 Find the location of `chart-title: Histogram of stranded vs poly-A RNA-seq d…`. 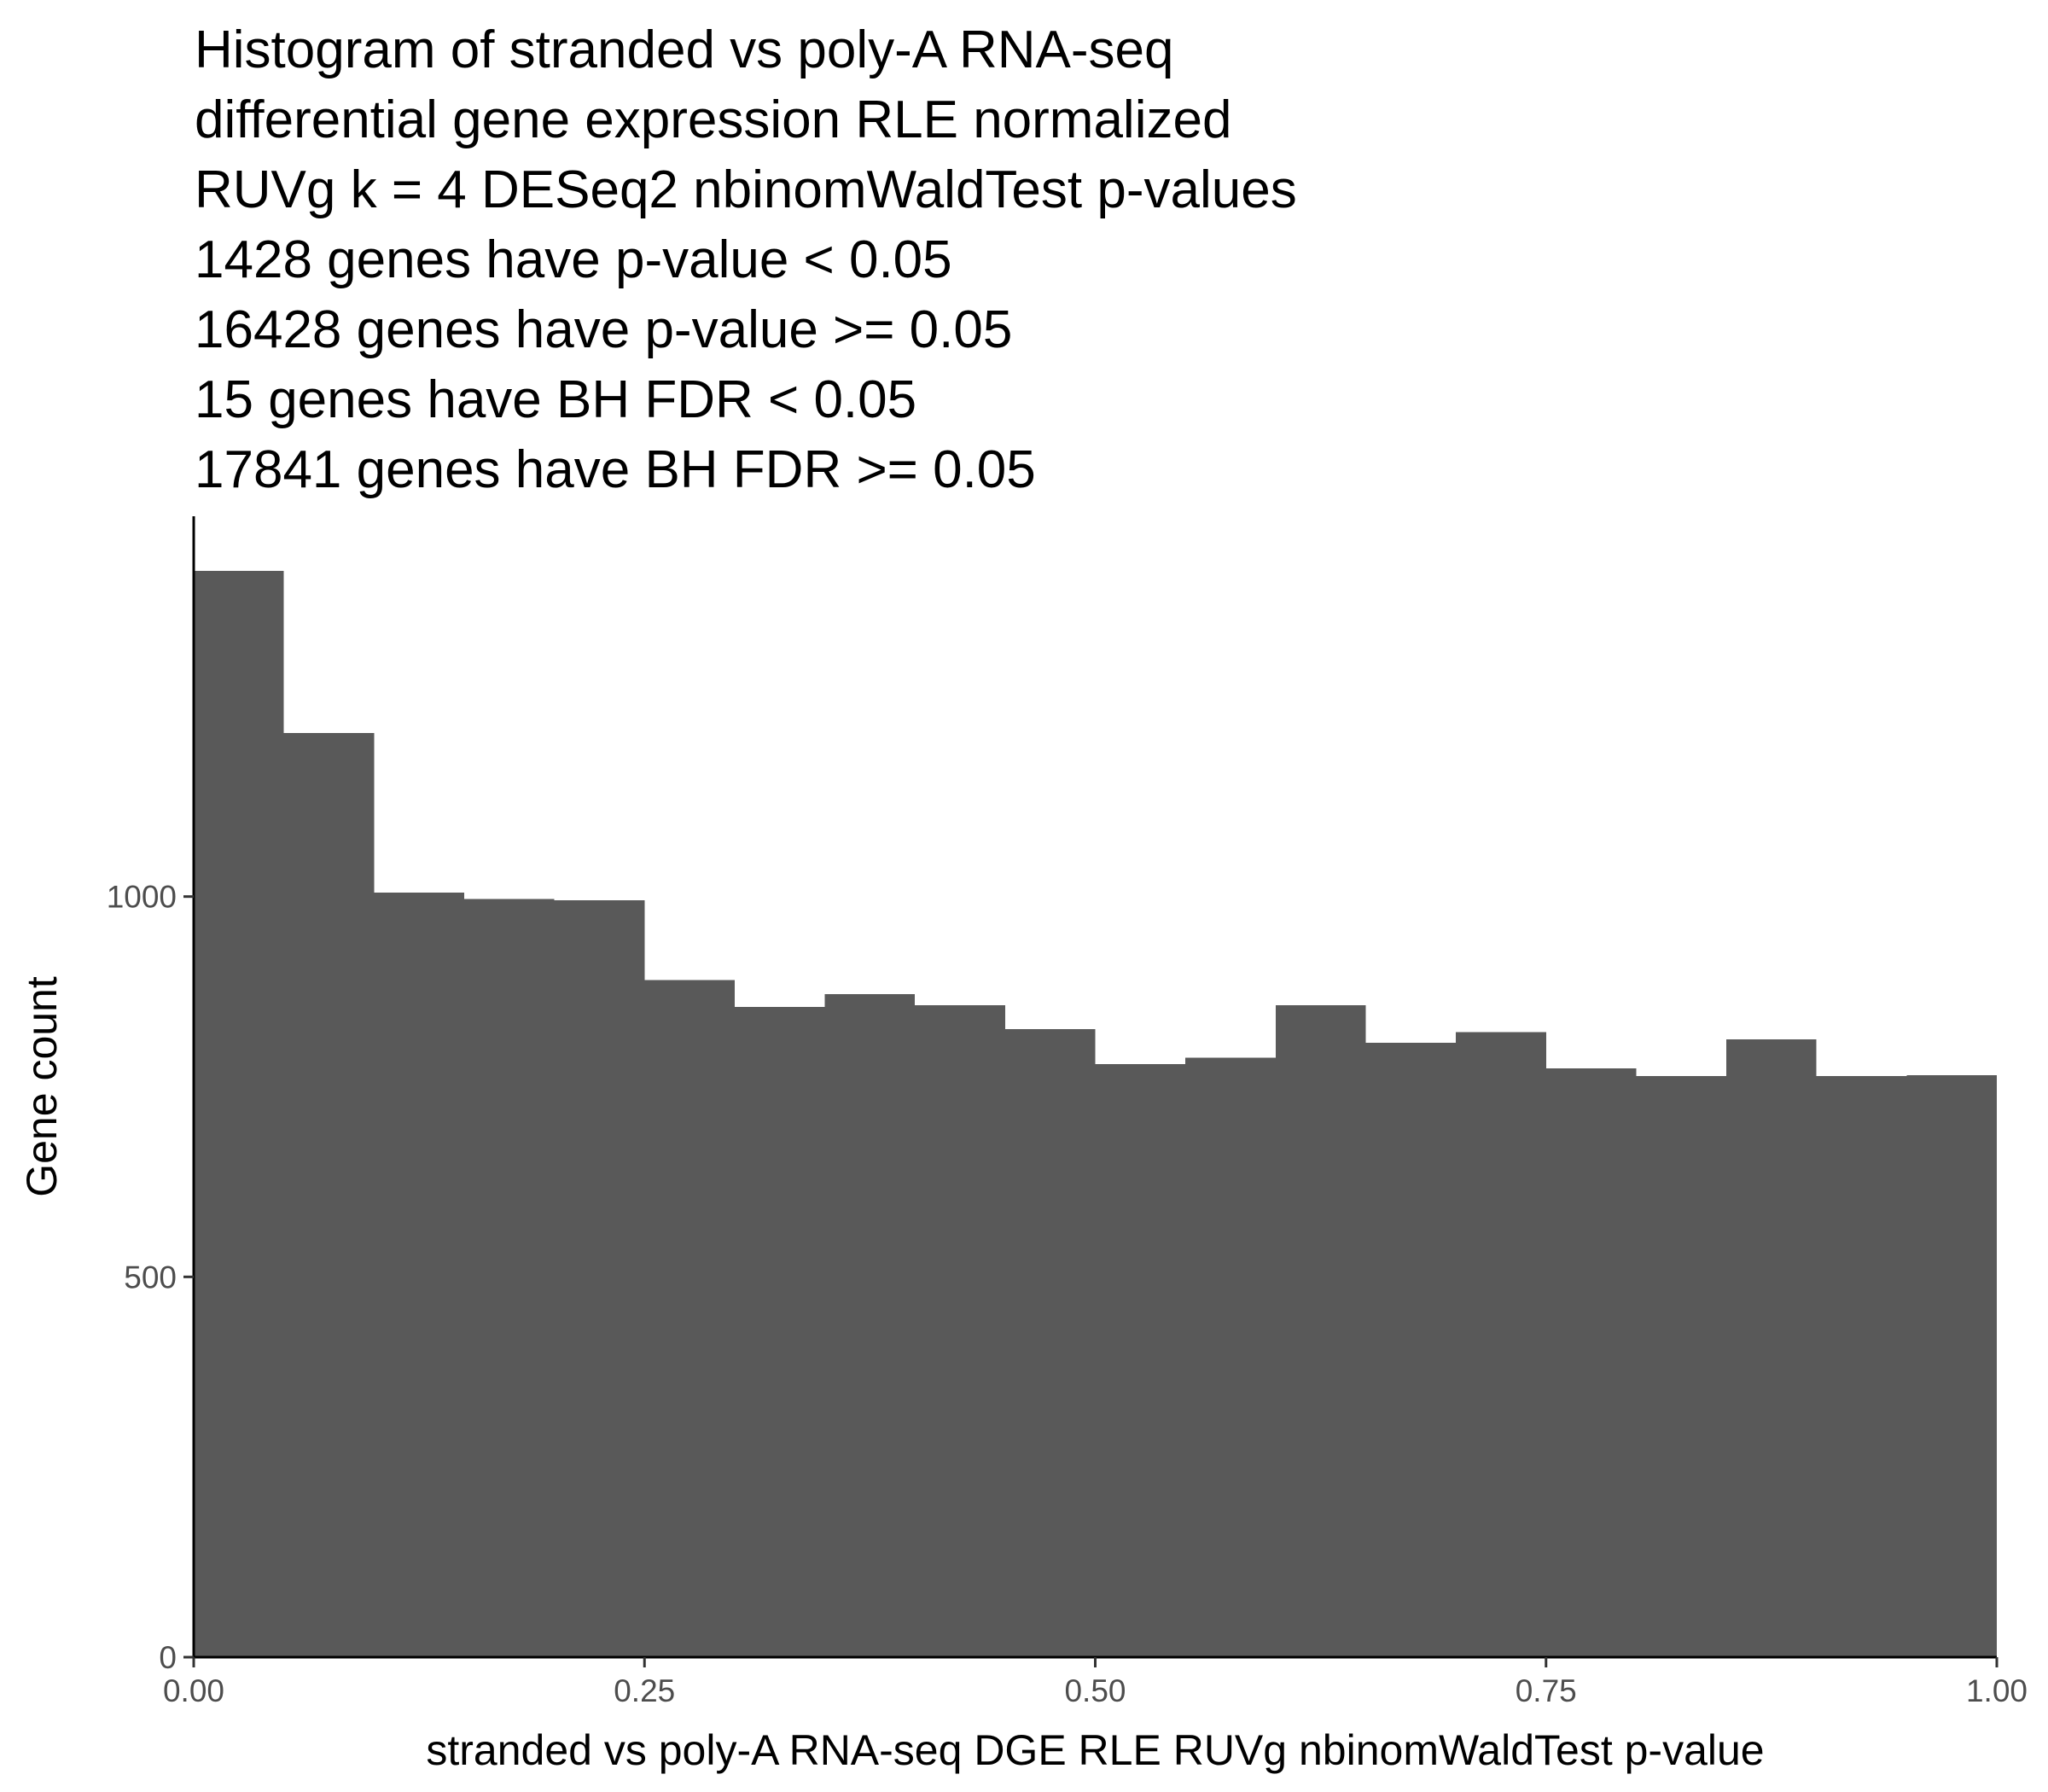

chart-title: Histogram of stranded vs poly-A RNA-seq d… is located at coordinates (746, 259).